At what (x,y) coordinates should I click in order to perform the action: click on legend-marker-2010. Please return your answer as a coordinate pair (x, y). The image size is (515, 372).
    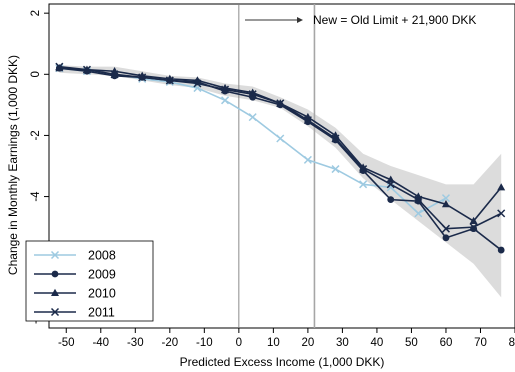
    Looking at the image, I should click on (55, 292).